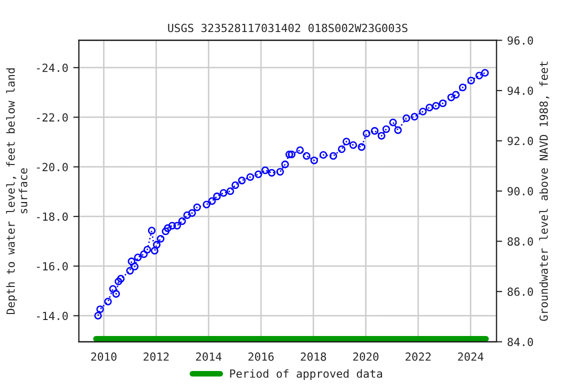  I want to click on y-tick-label: -14.0, so click(52, 316).